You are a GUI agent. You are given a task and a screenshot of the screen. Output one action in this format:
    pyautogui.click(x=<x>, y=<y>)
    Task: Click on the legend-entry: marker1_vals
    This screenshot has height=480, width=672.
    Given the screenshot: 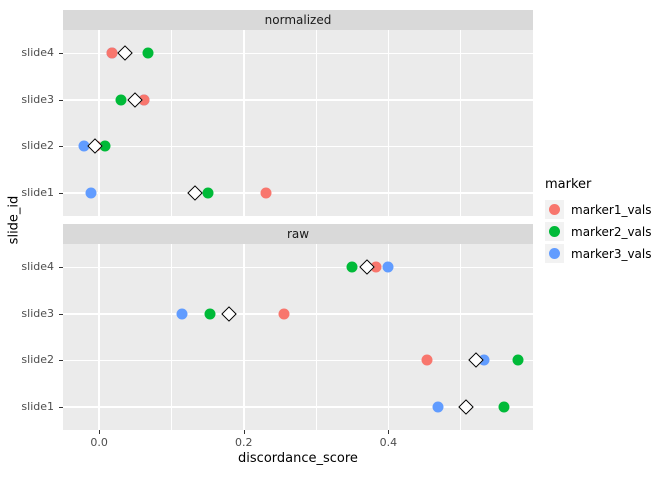 What is the action you would take?
    pyautogui.click(x=607, y=209)
    